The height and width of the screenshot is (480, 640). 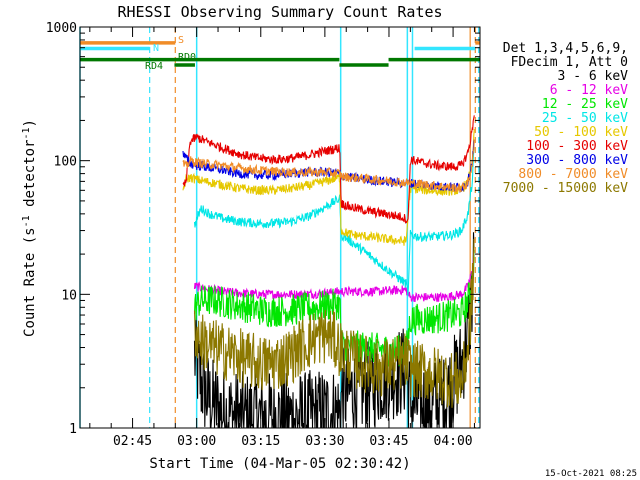 I want to click on y-tick-label: 10, so click(x=69, y=295).